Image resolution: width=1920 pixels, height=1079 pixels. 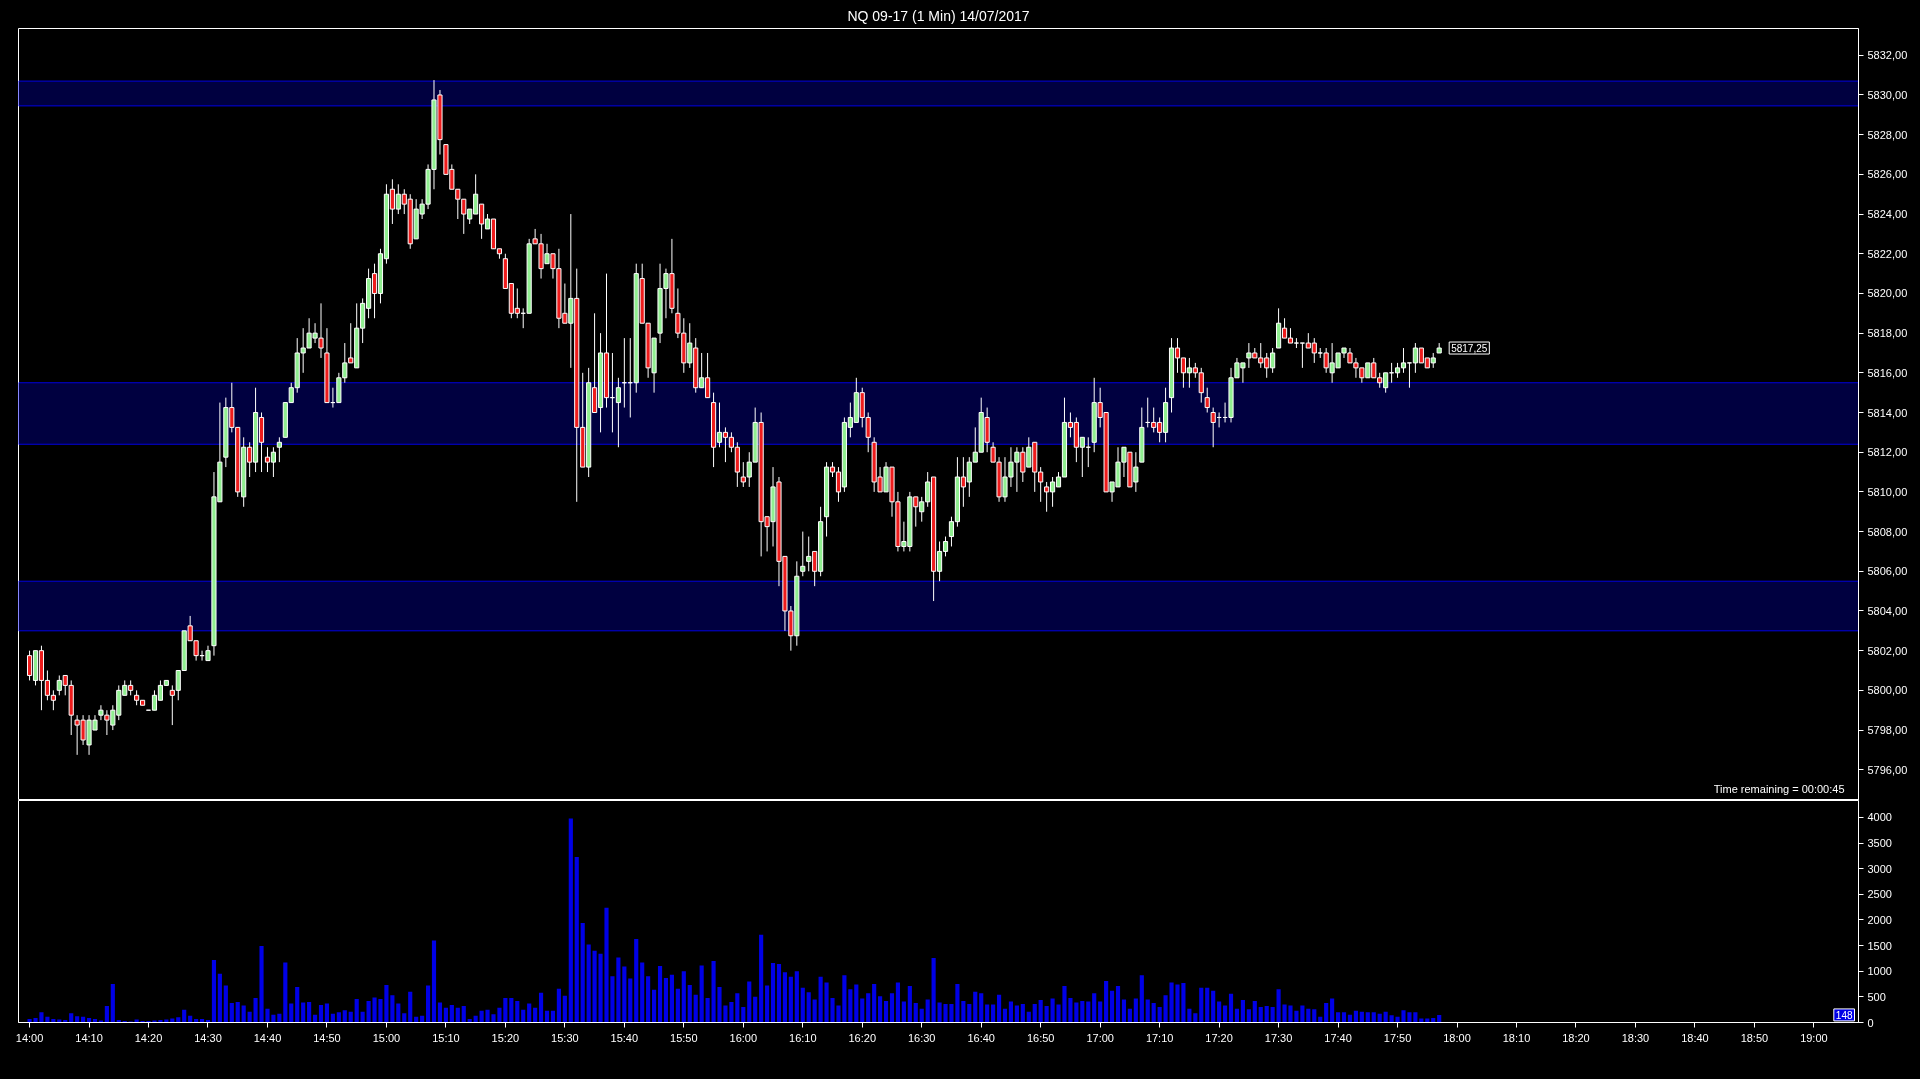 What do you see at coordinates (1695, 1037) in the screenshot?
I see `x-tick-label: 18:40` at bounding box center [1695, 1037].